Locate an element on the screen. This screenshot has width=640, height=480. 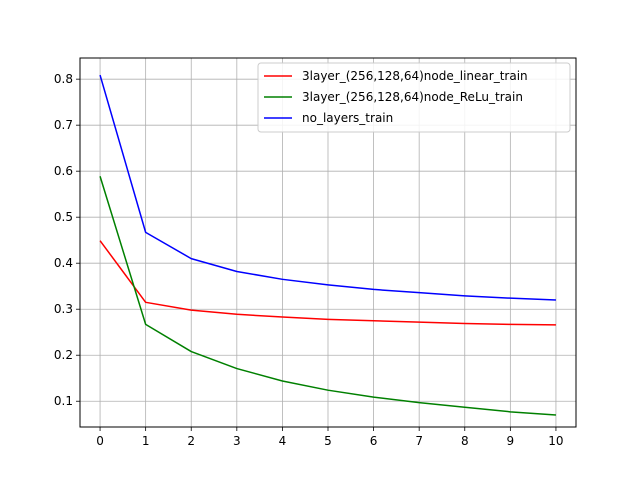
y-tick-label: 0.5 is located at coordinates (63, 217).